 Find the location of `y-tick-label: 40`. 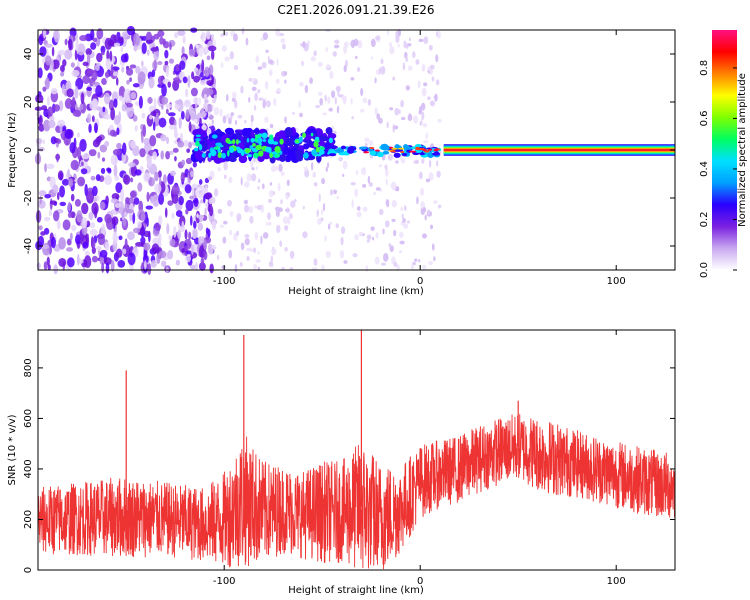

y-tick-label: 40 is located at coordinates (28, 54).